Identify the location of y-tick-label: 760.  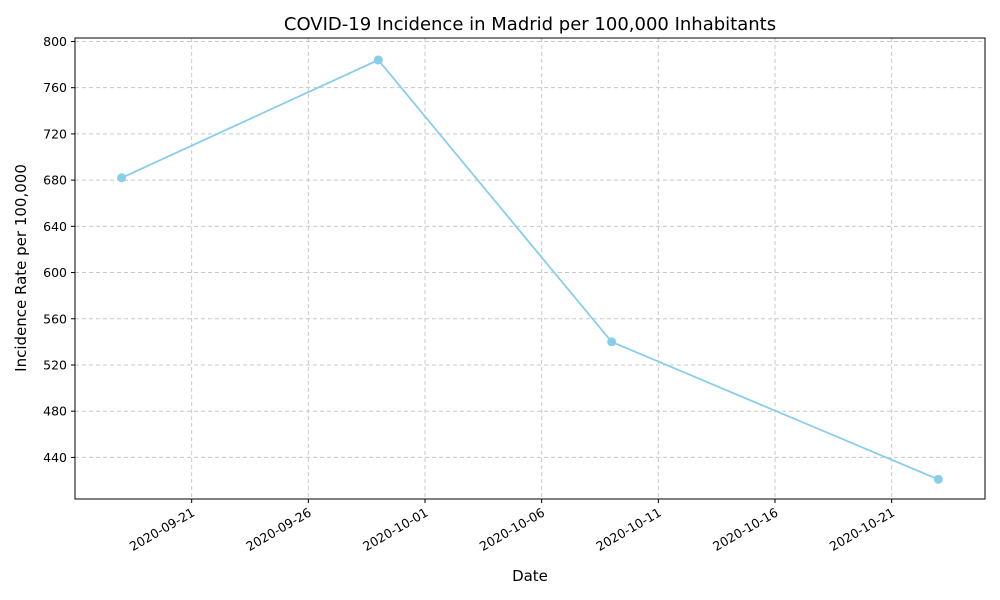
(55, 87).